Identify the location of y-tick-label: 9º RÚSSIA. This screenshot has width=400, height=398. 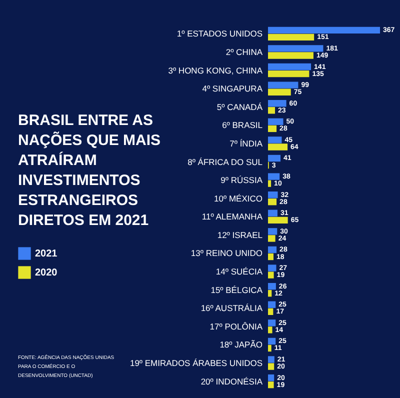
(241, 180).